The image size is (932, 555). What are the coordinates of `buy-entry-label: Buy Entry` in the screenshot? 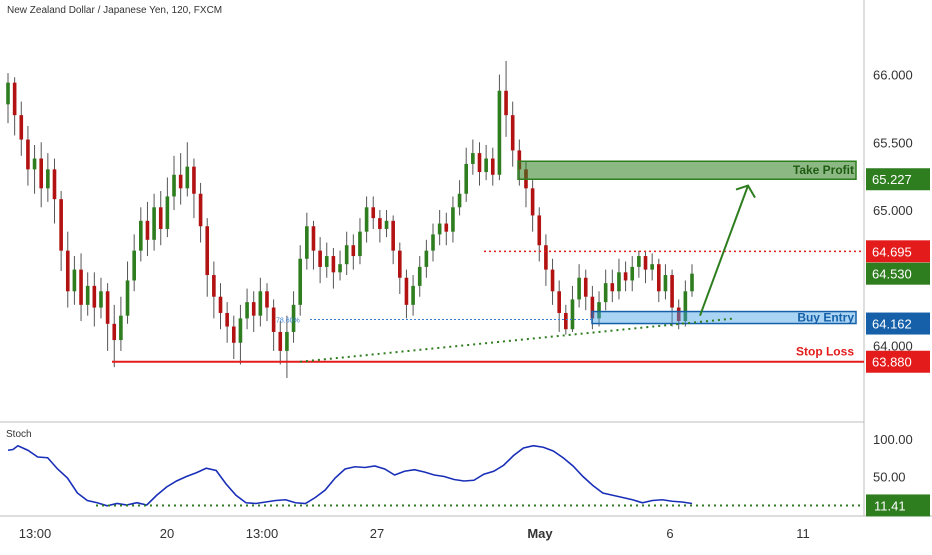 It's located at (825, 318).